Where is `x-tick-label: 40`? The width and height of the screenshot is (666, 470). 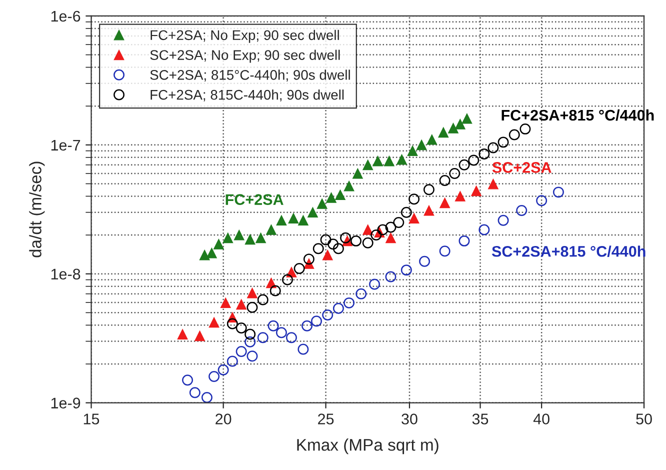
x-tick-label: 40 is located at coordinates (541, 419).